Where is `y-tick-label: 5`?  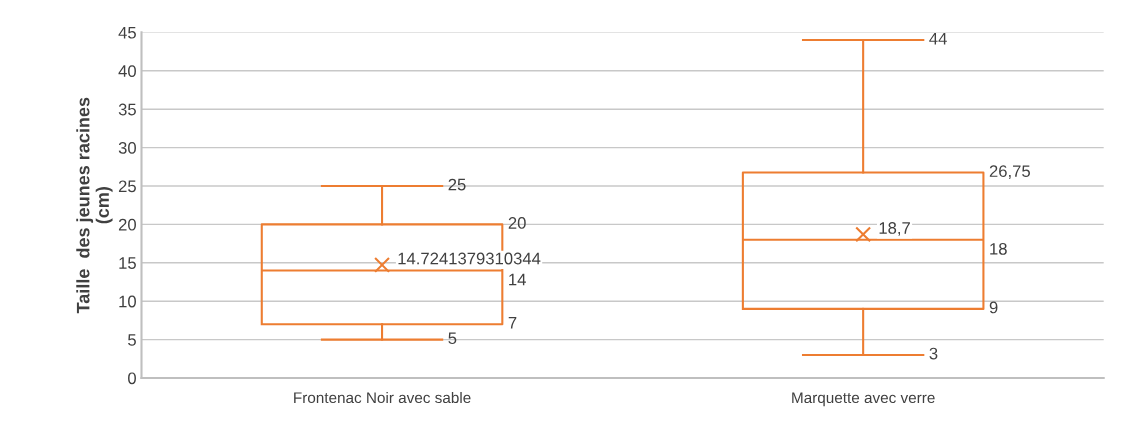
y-tick-label: 5 is located at coordinates (132, 340).